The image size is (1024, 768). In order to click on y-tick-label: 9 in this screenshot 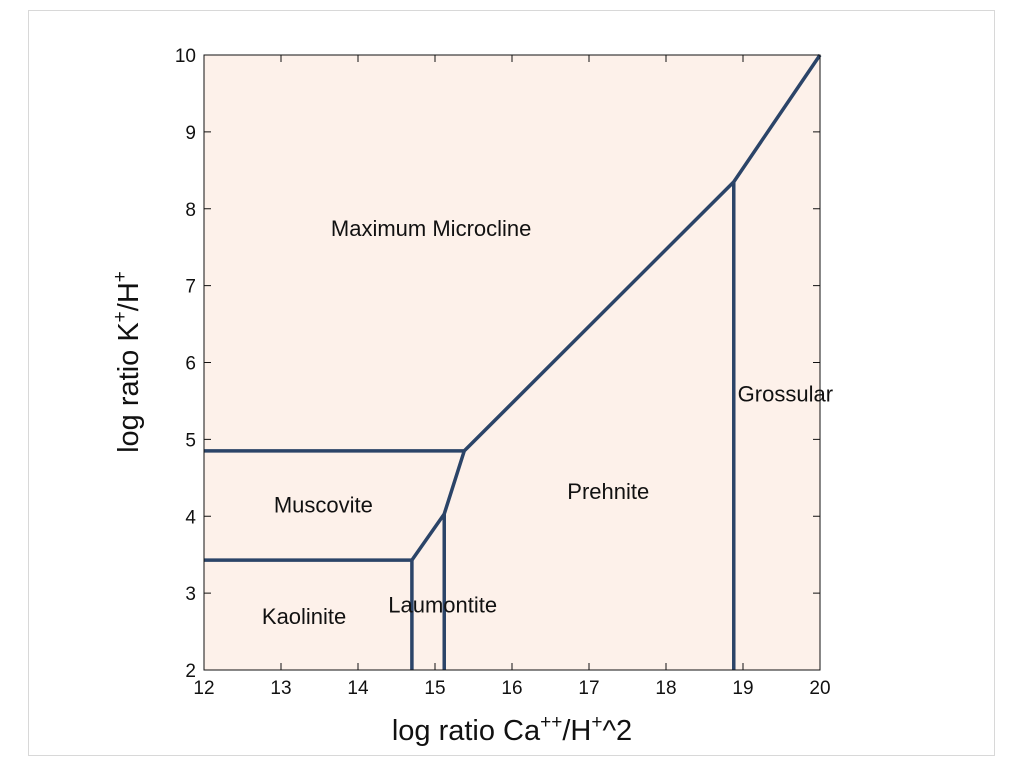, I will do `click(190, 133)`.